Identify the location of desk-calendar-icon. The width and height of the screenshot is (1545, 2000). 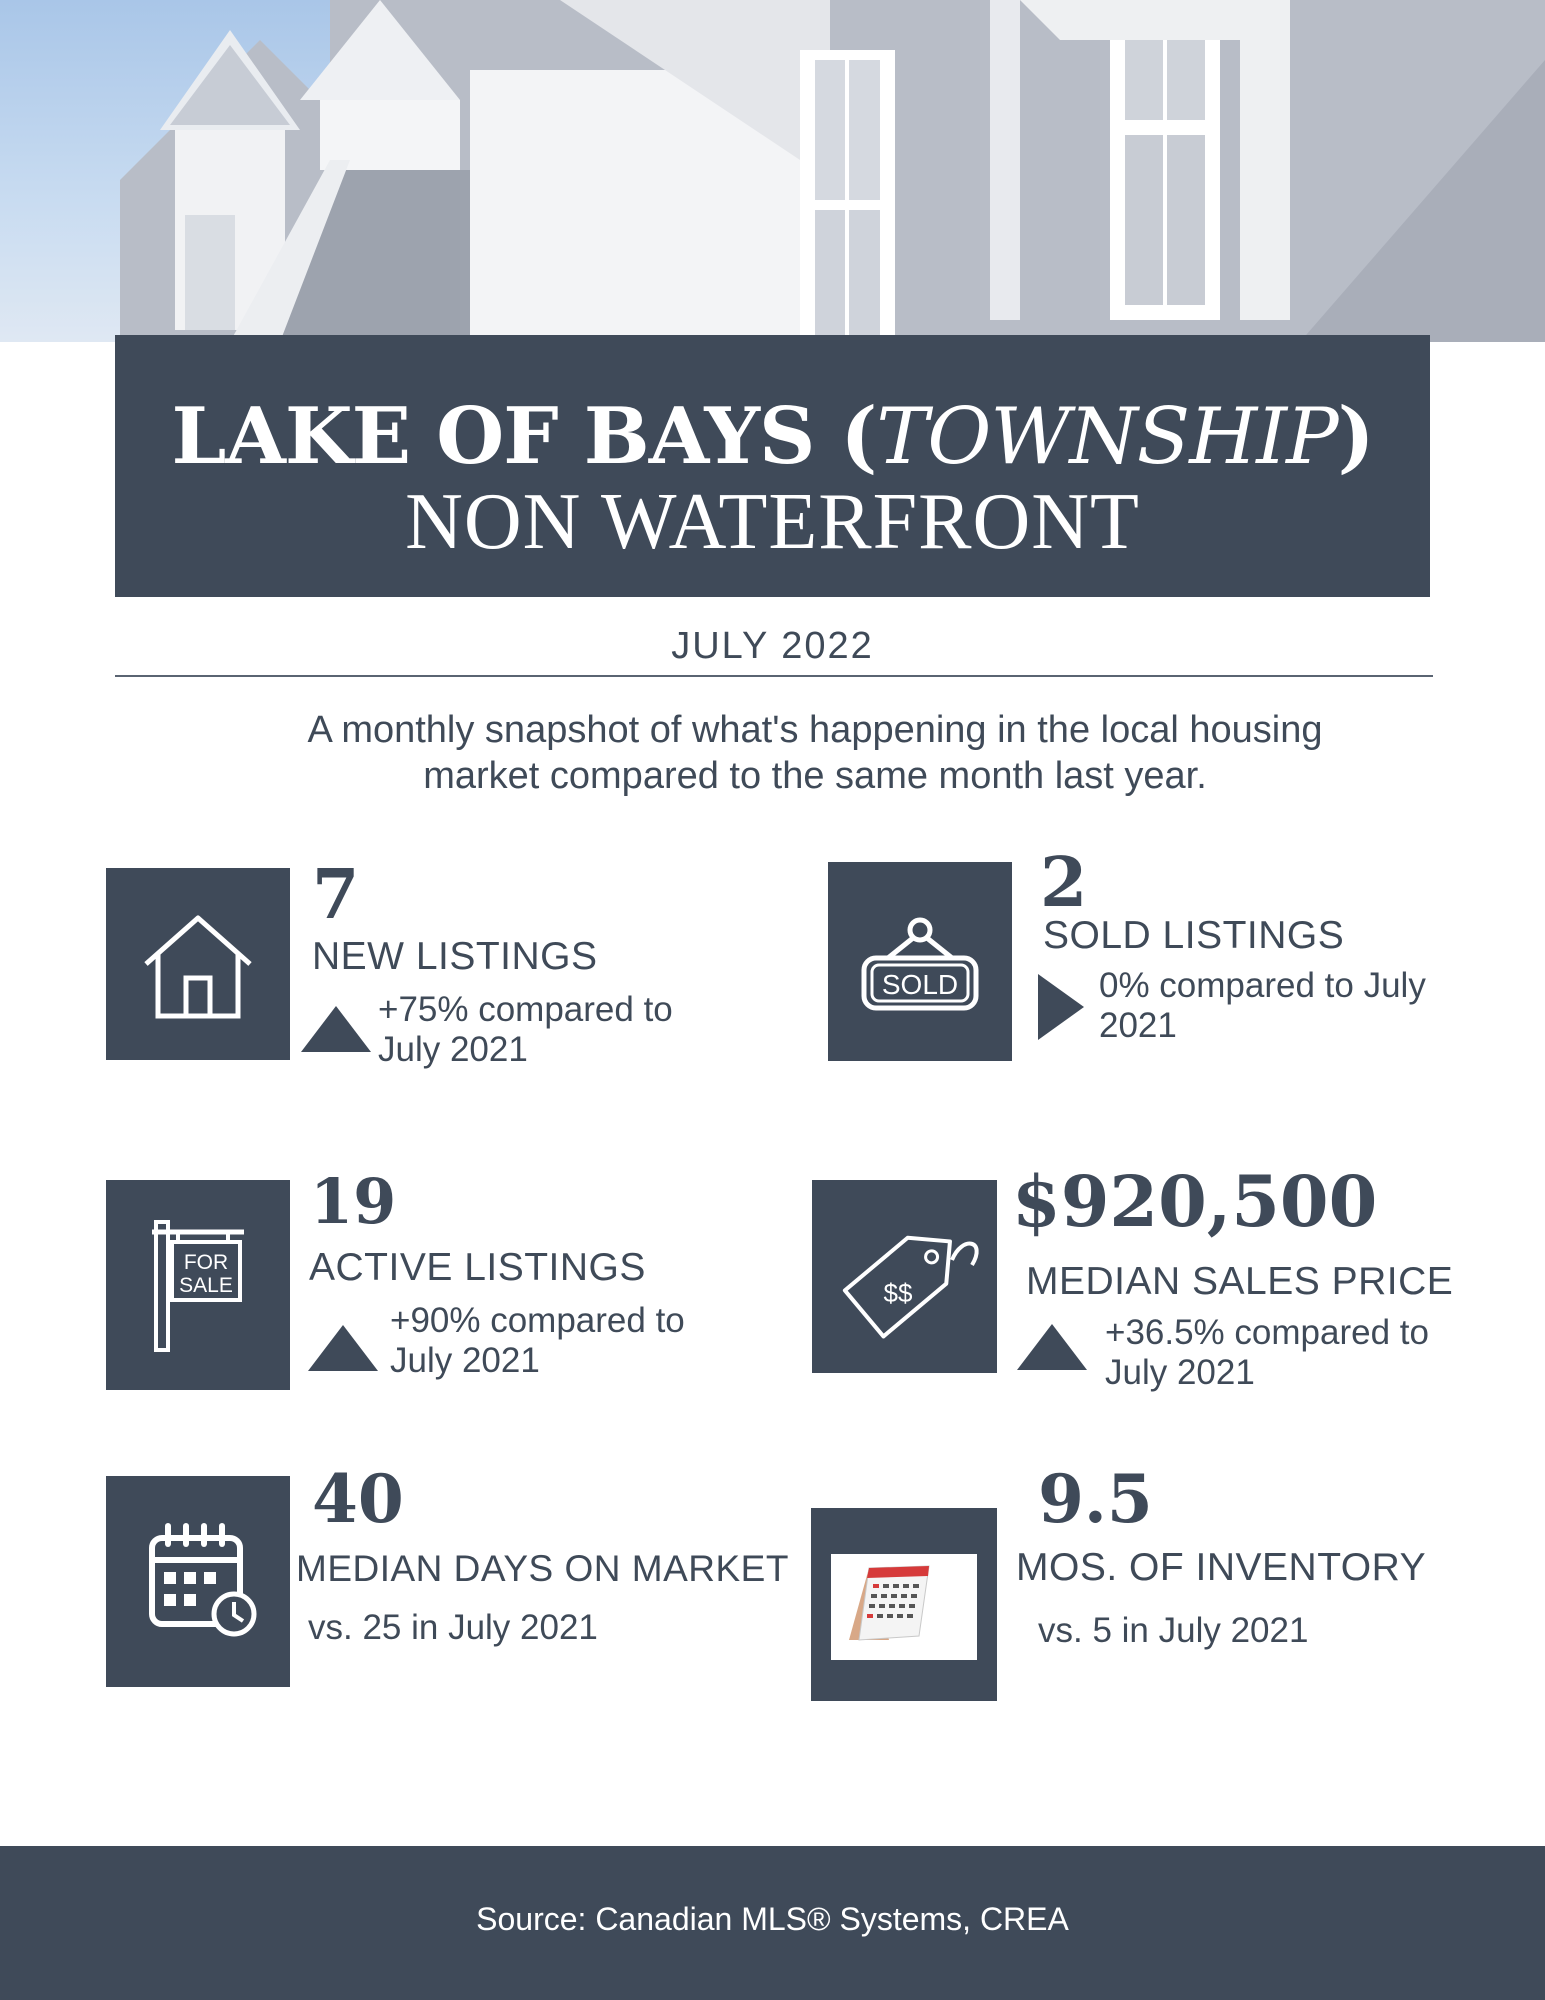
(904, 1607).